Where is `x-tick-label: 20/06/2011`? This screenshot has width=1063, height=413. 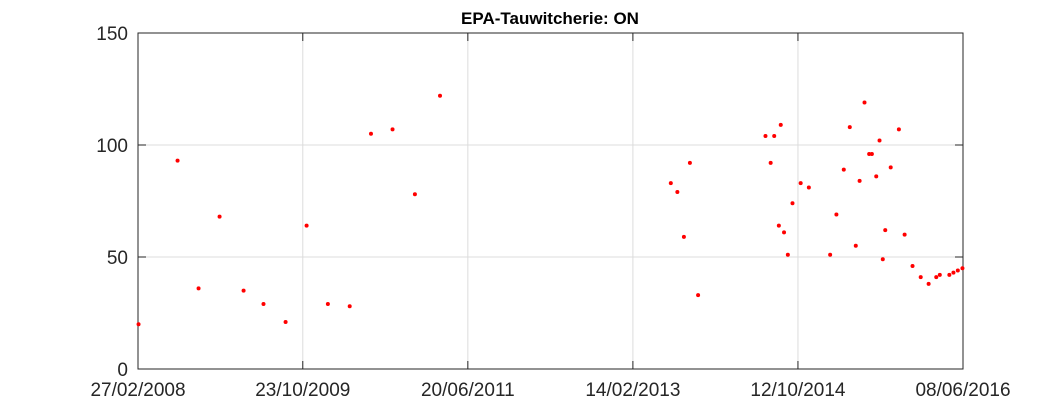
x-tick-label: 20/06/2011 is located at coordinates (468, 390).